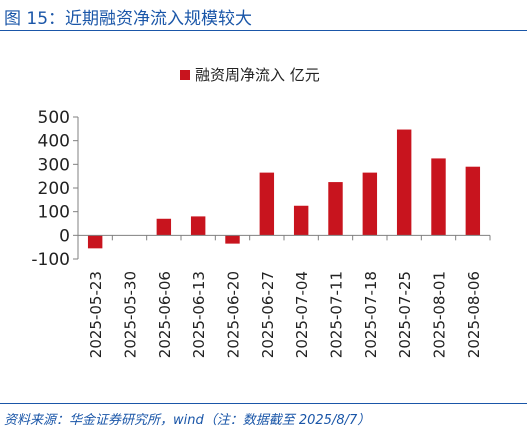 The width and height of the screenshot is (527, 432). I want to click on x-tick-label: 2025-05-23, so click(96, 314).